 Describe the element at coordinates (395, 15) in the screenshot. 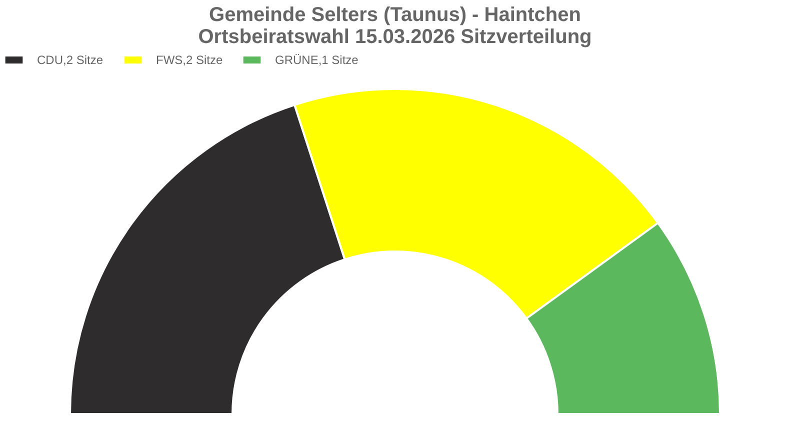

I see `text: Gemeinde Selters (Taunus) - Haintchen` at that location.